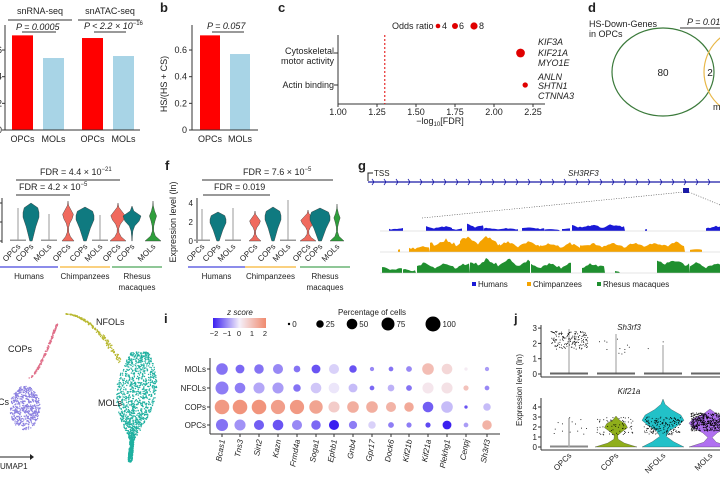 The width and height of the screenshot is (720, 480). Describe the element at coordinates (352, 324) in the screenshot. I see `size-legend-dot` at that location.